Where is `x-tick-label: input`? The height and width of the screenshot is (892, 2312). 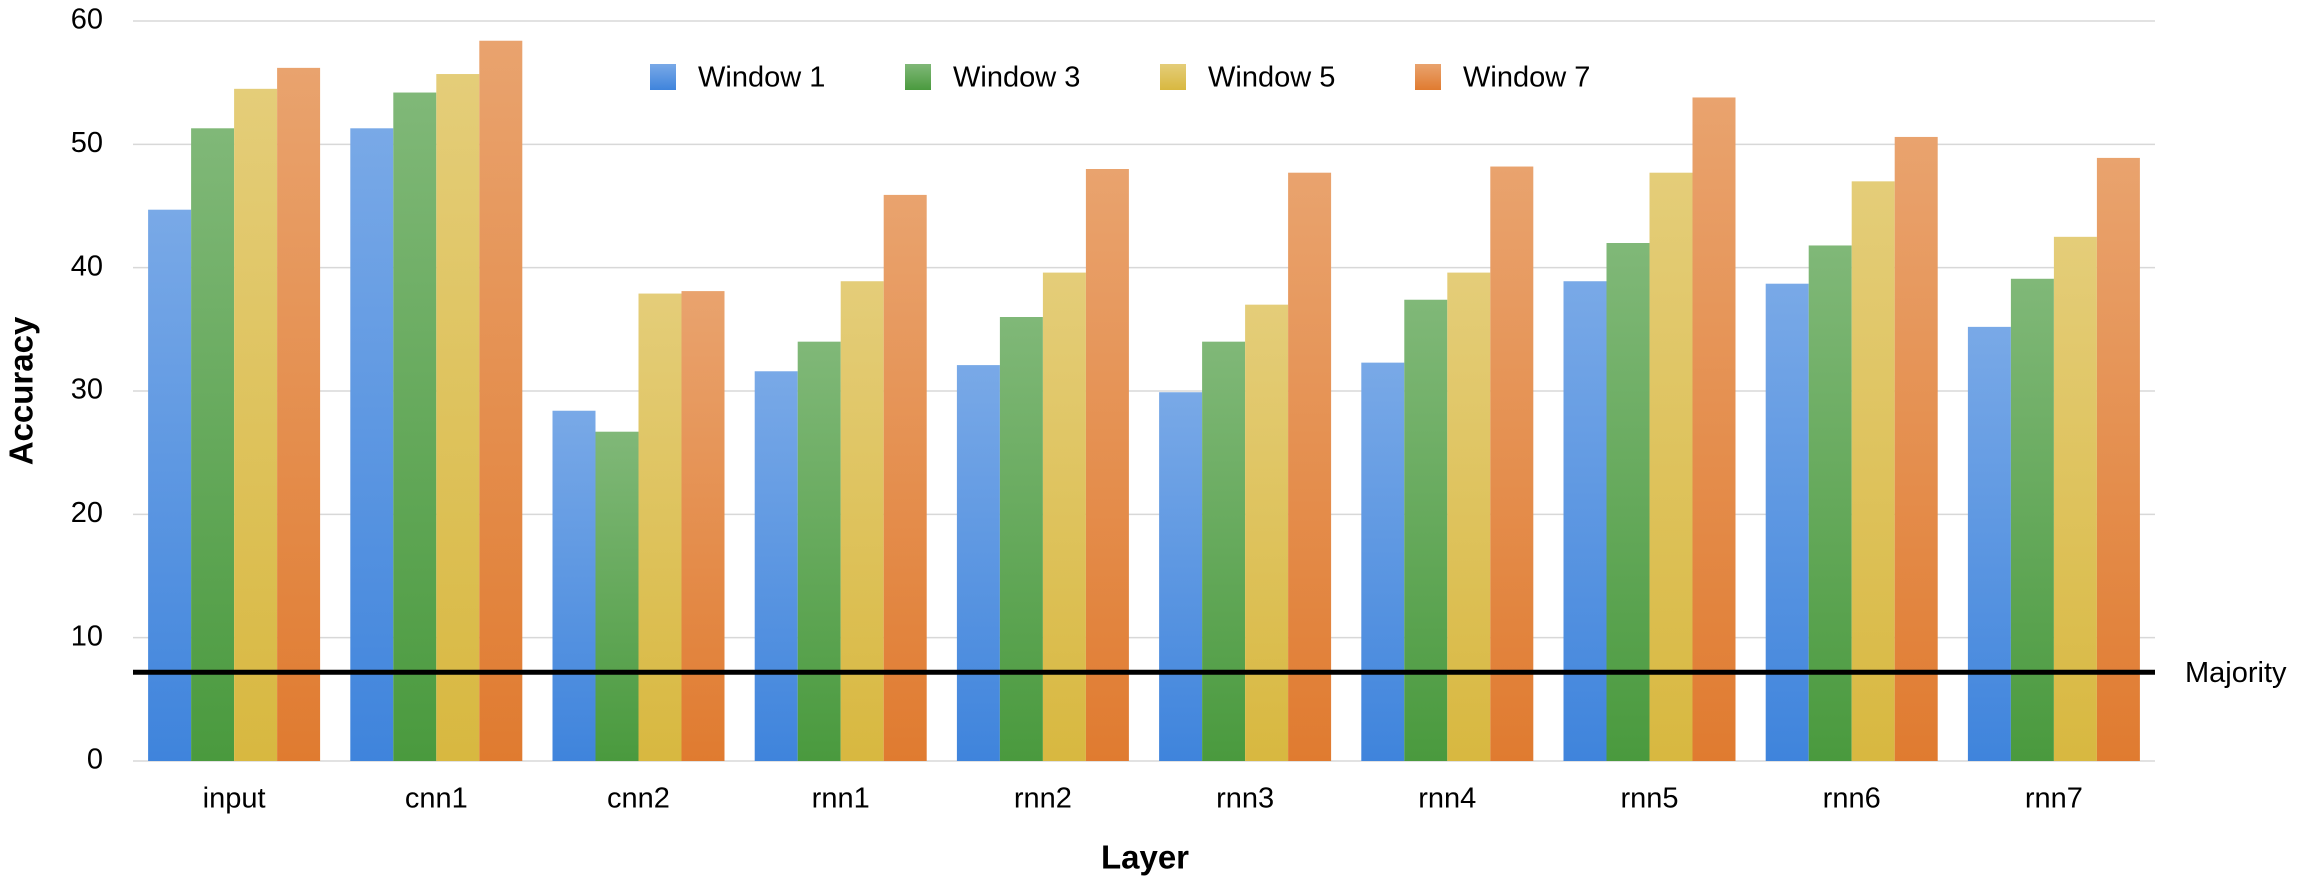 x-tick-label: input is located at coordinates (234, 799).